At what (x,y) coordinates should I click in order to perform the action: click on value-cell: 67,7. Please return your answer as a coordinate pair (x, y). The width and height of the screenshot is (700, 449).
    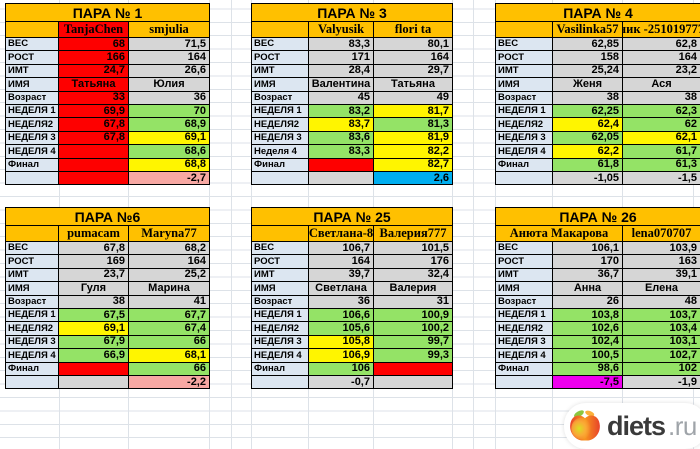
    Looking at the image, I should click on (169, 315).